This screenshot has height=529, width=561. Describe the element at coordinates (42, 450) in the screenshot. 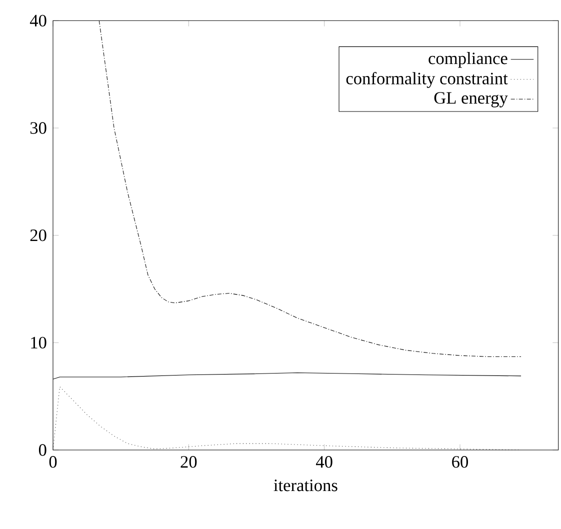

I see `y-tick-label: 0` at that location.